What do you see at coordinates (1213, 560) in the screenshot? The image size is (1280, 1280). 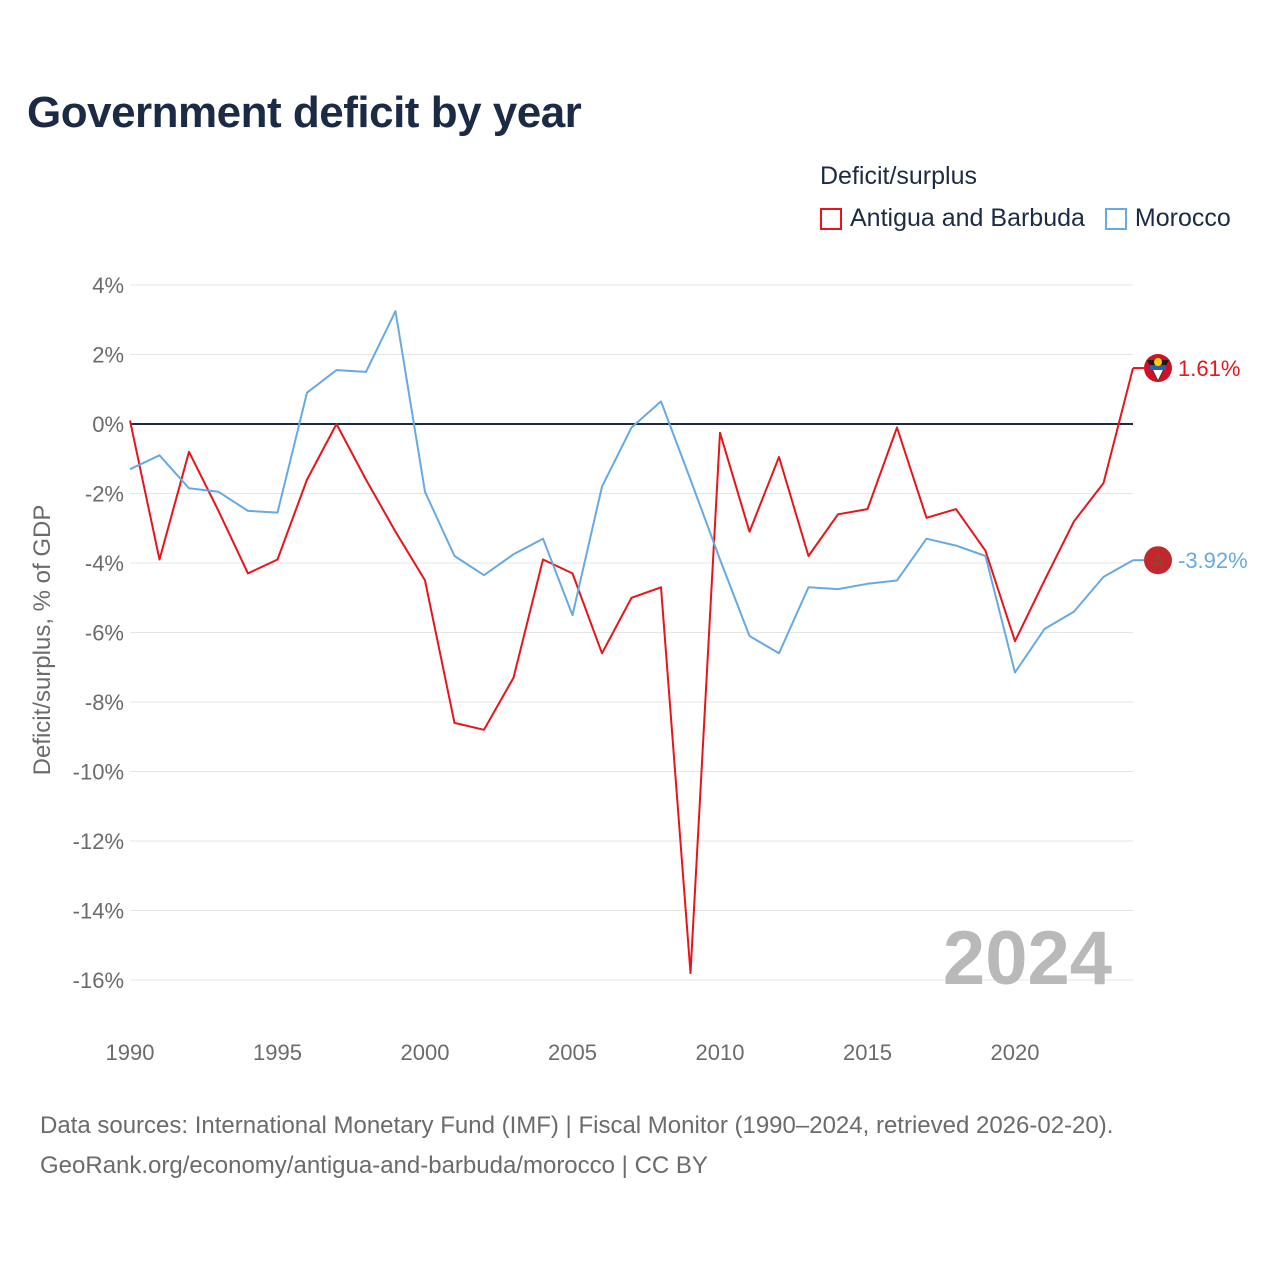 I see `end-value-label: -3.92%` at bounding box center [1213, 560].